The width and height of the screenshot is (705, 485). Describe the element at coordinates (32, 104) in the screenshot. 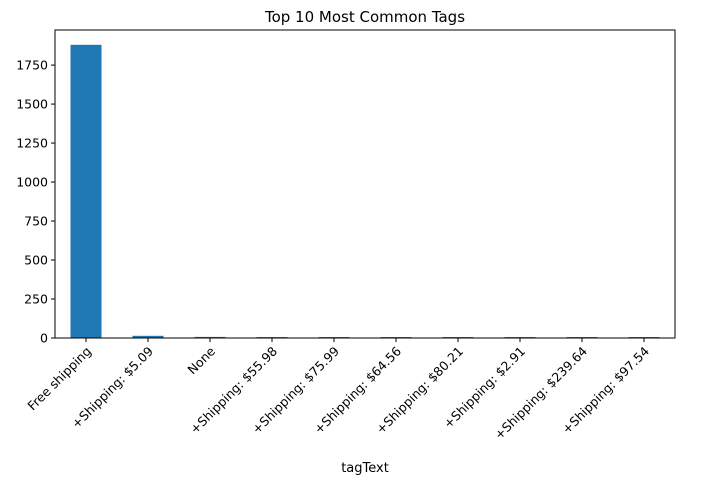

I see `y-tick-label: 1500` at that location.